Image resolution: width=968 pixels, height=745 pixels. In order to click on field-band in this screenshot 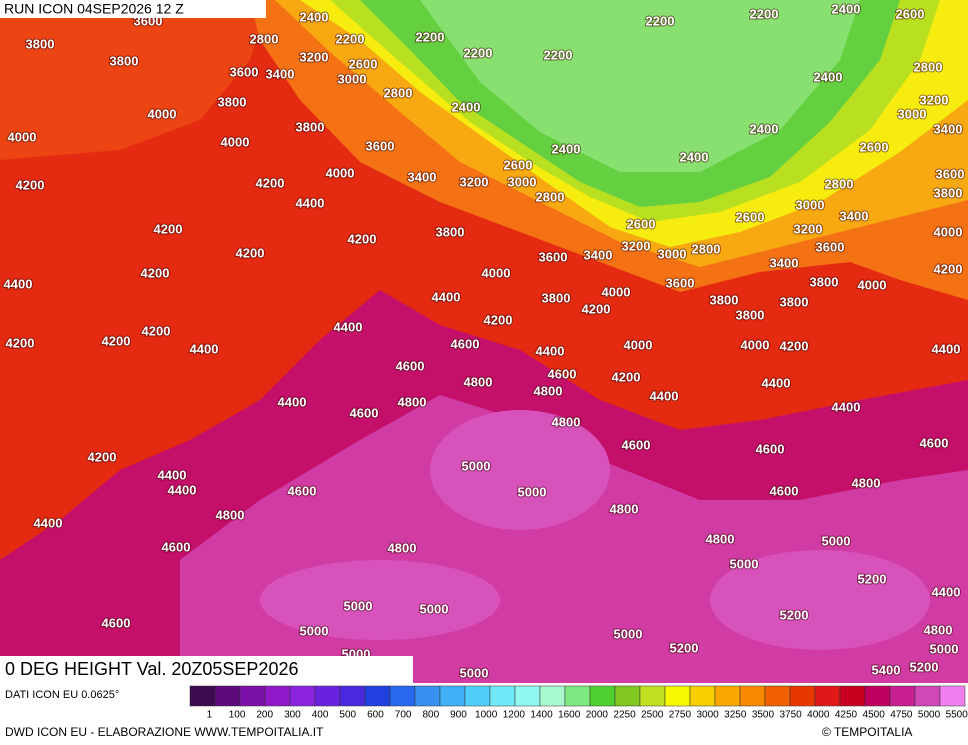, I will do `click(135, 80)`.